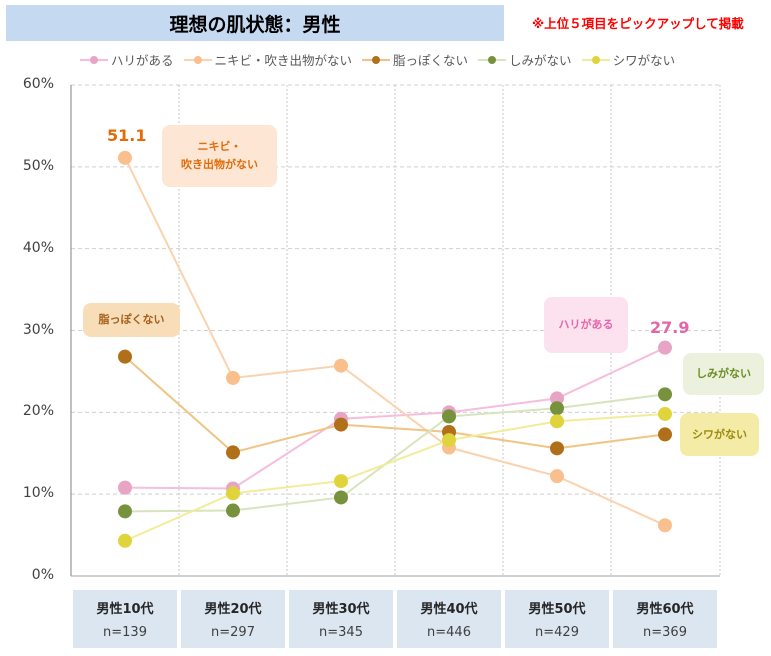 This screenshot has height=656, width=771. I want to click on legend-label: ニキビ・吹き出物がない, so click(283, 60).